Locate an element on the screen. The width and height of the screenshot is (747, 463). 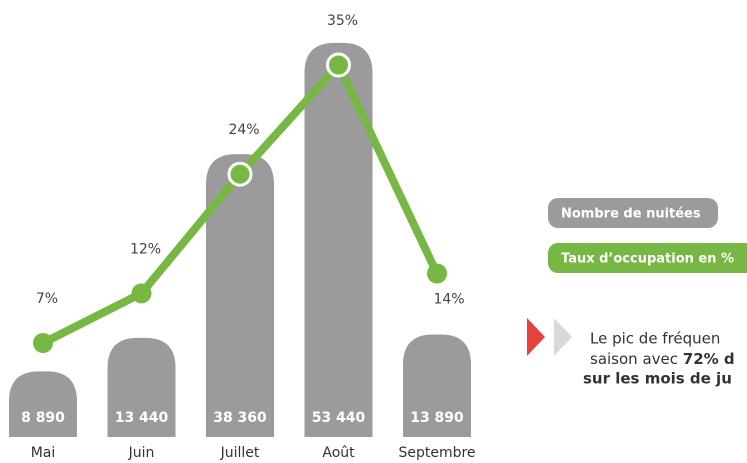
bar-value-label: 53 440 is located at coordinates (339, 418).